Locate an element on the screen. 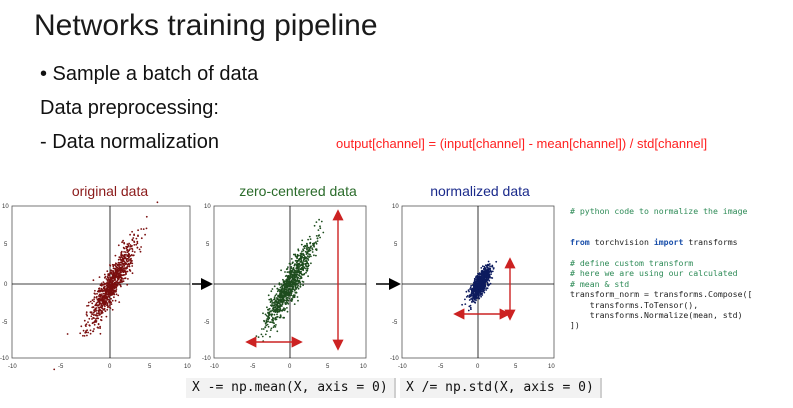  code-comment-1: # python code to normalize the image is located at coordinates (659, 211).